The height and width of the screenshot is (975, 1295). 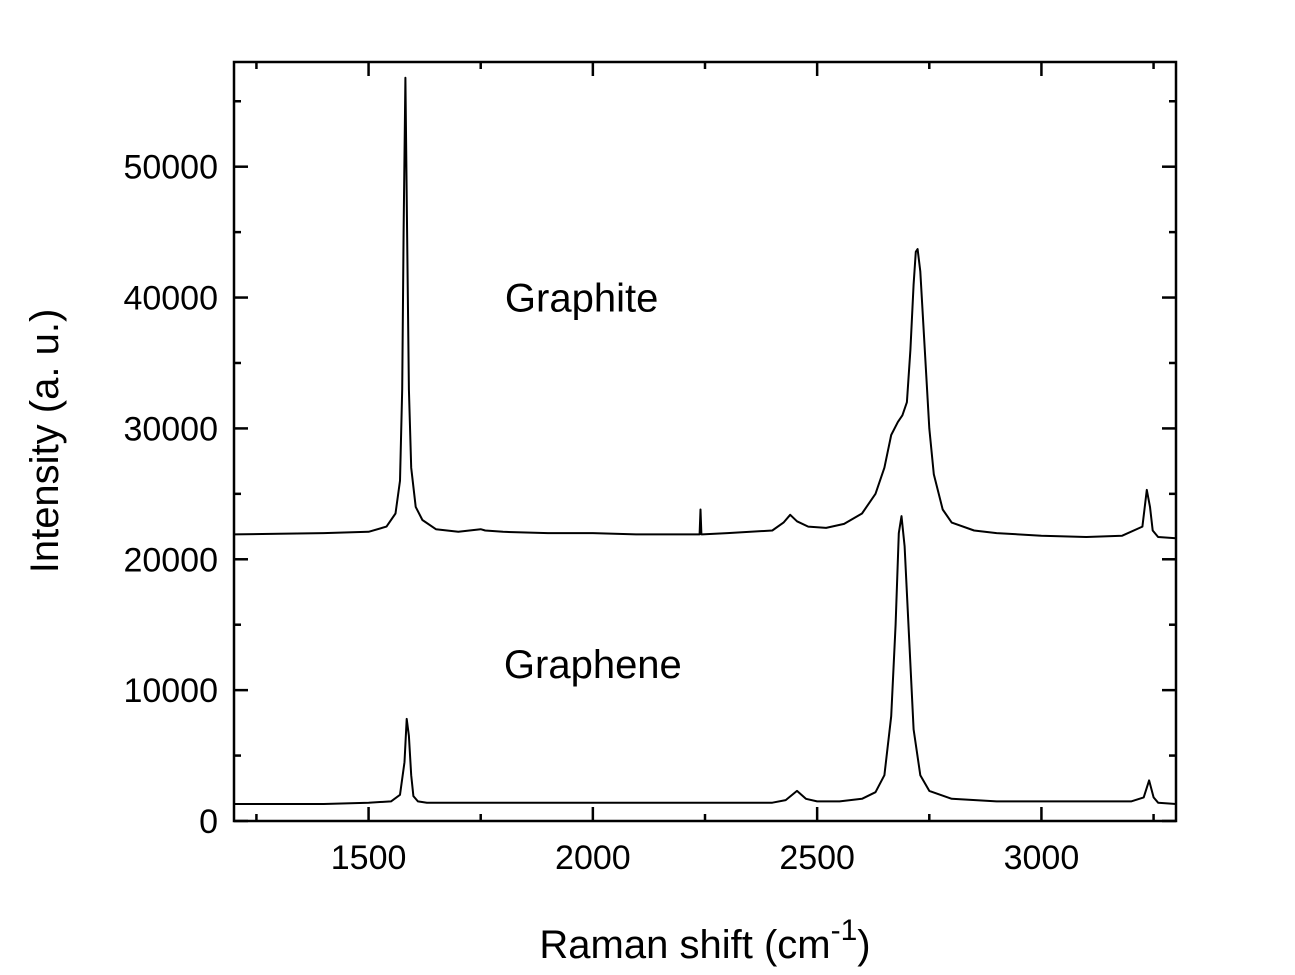 What do you see at coordinates (170, 560) in the screenshot?
I see `y-tick-label: 20000` at bounding box center [170, 560].